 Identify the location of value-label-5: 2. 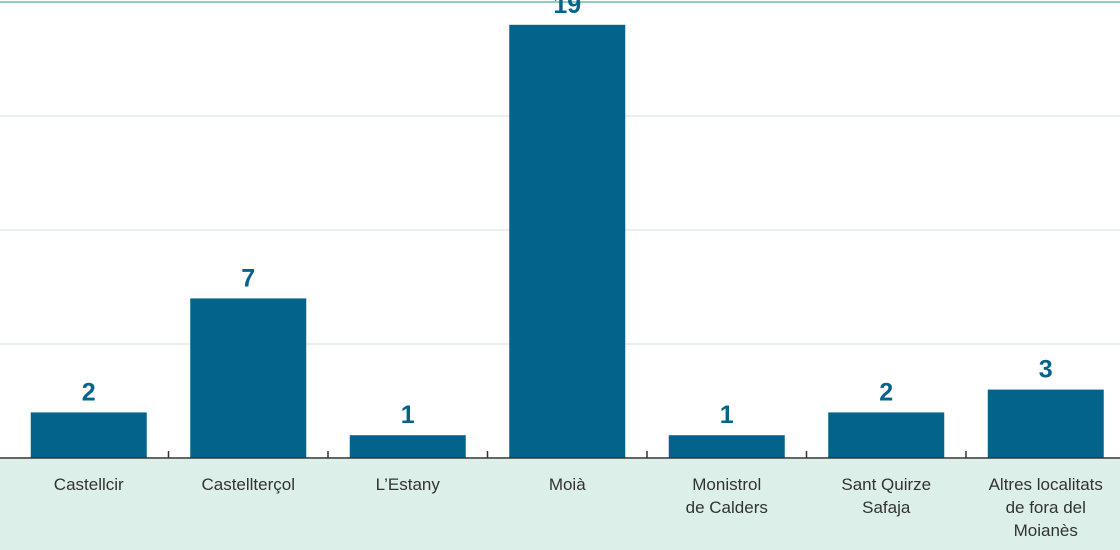
(886, 392).